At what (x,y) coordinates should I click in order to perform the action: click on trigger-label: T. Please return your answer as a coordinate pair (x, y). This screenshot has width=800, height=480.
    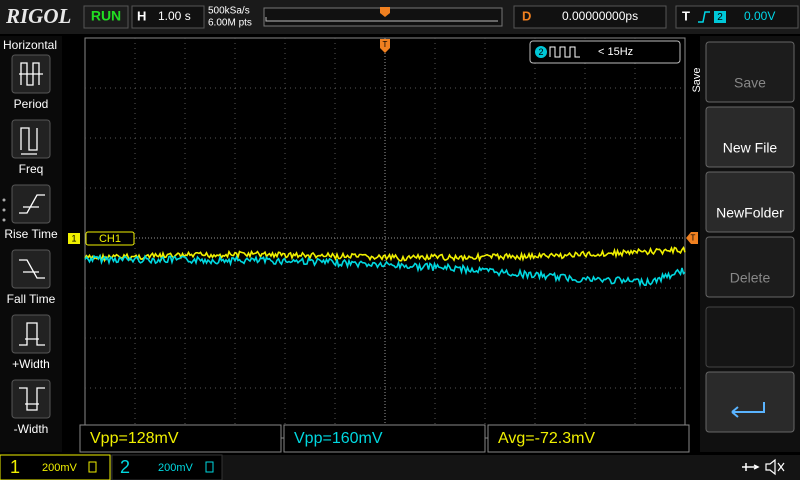
    Looking at the image, I should click on (686, 15).